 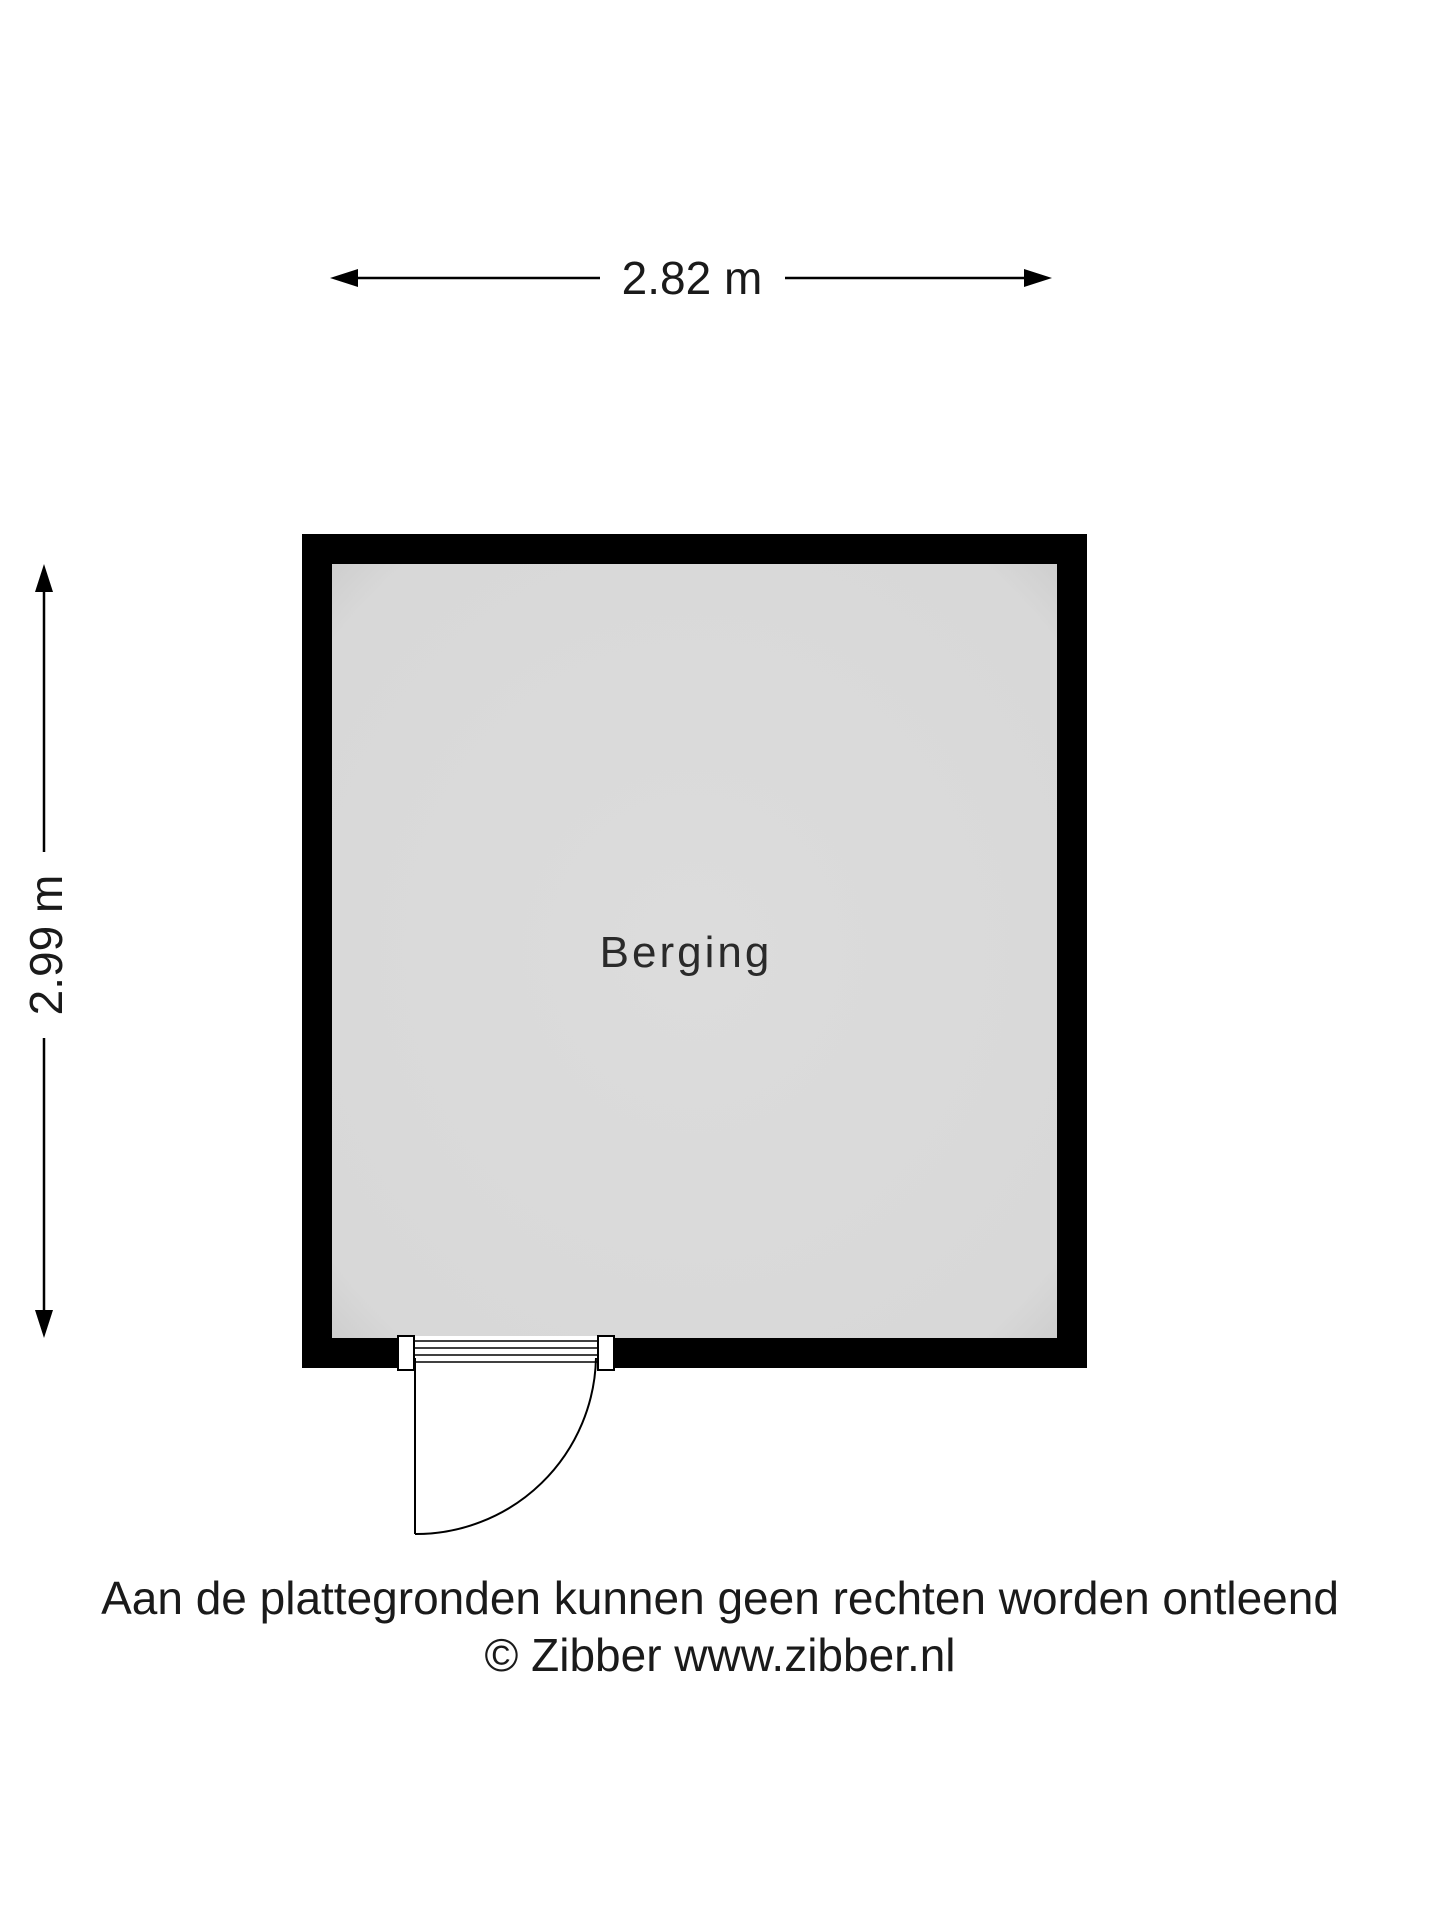 I want to click on height-dimension-label: 2.99 m, so click(x=46, y=945).